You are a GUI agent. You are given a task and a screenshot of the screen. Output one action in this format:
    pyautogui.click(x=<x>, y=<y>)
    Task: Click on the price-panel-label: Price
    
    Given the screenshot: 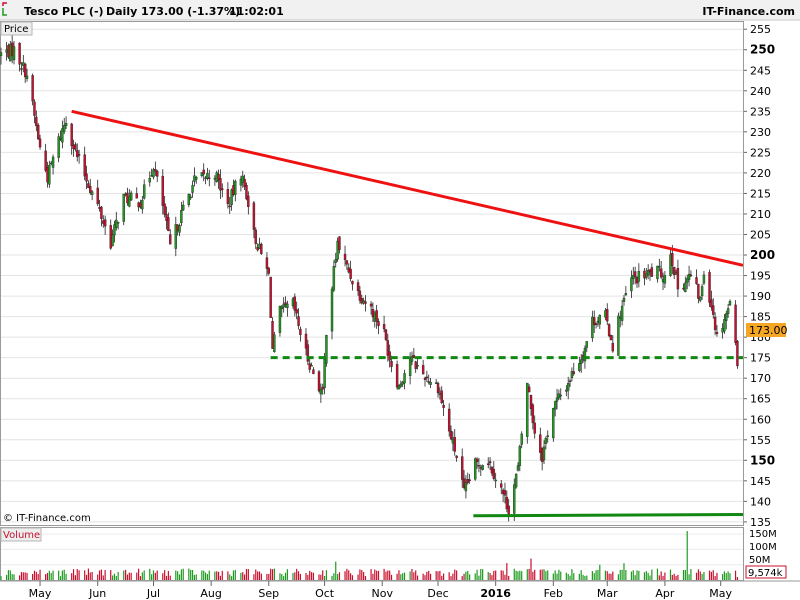 What is the action you would take?
    pyautogui.click(x=16, y=29)
    